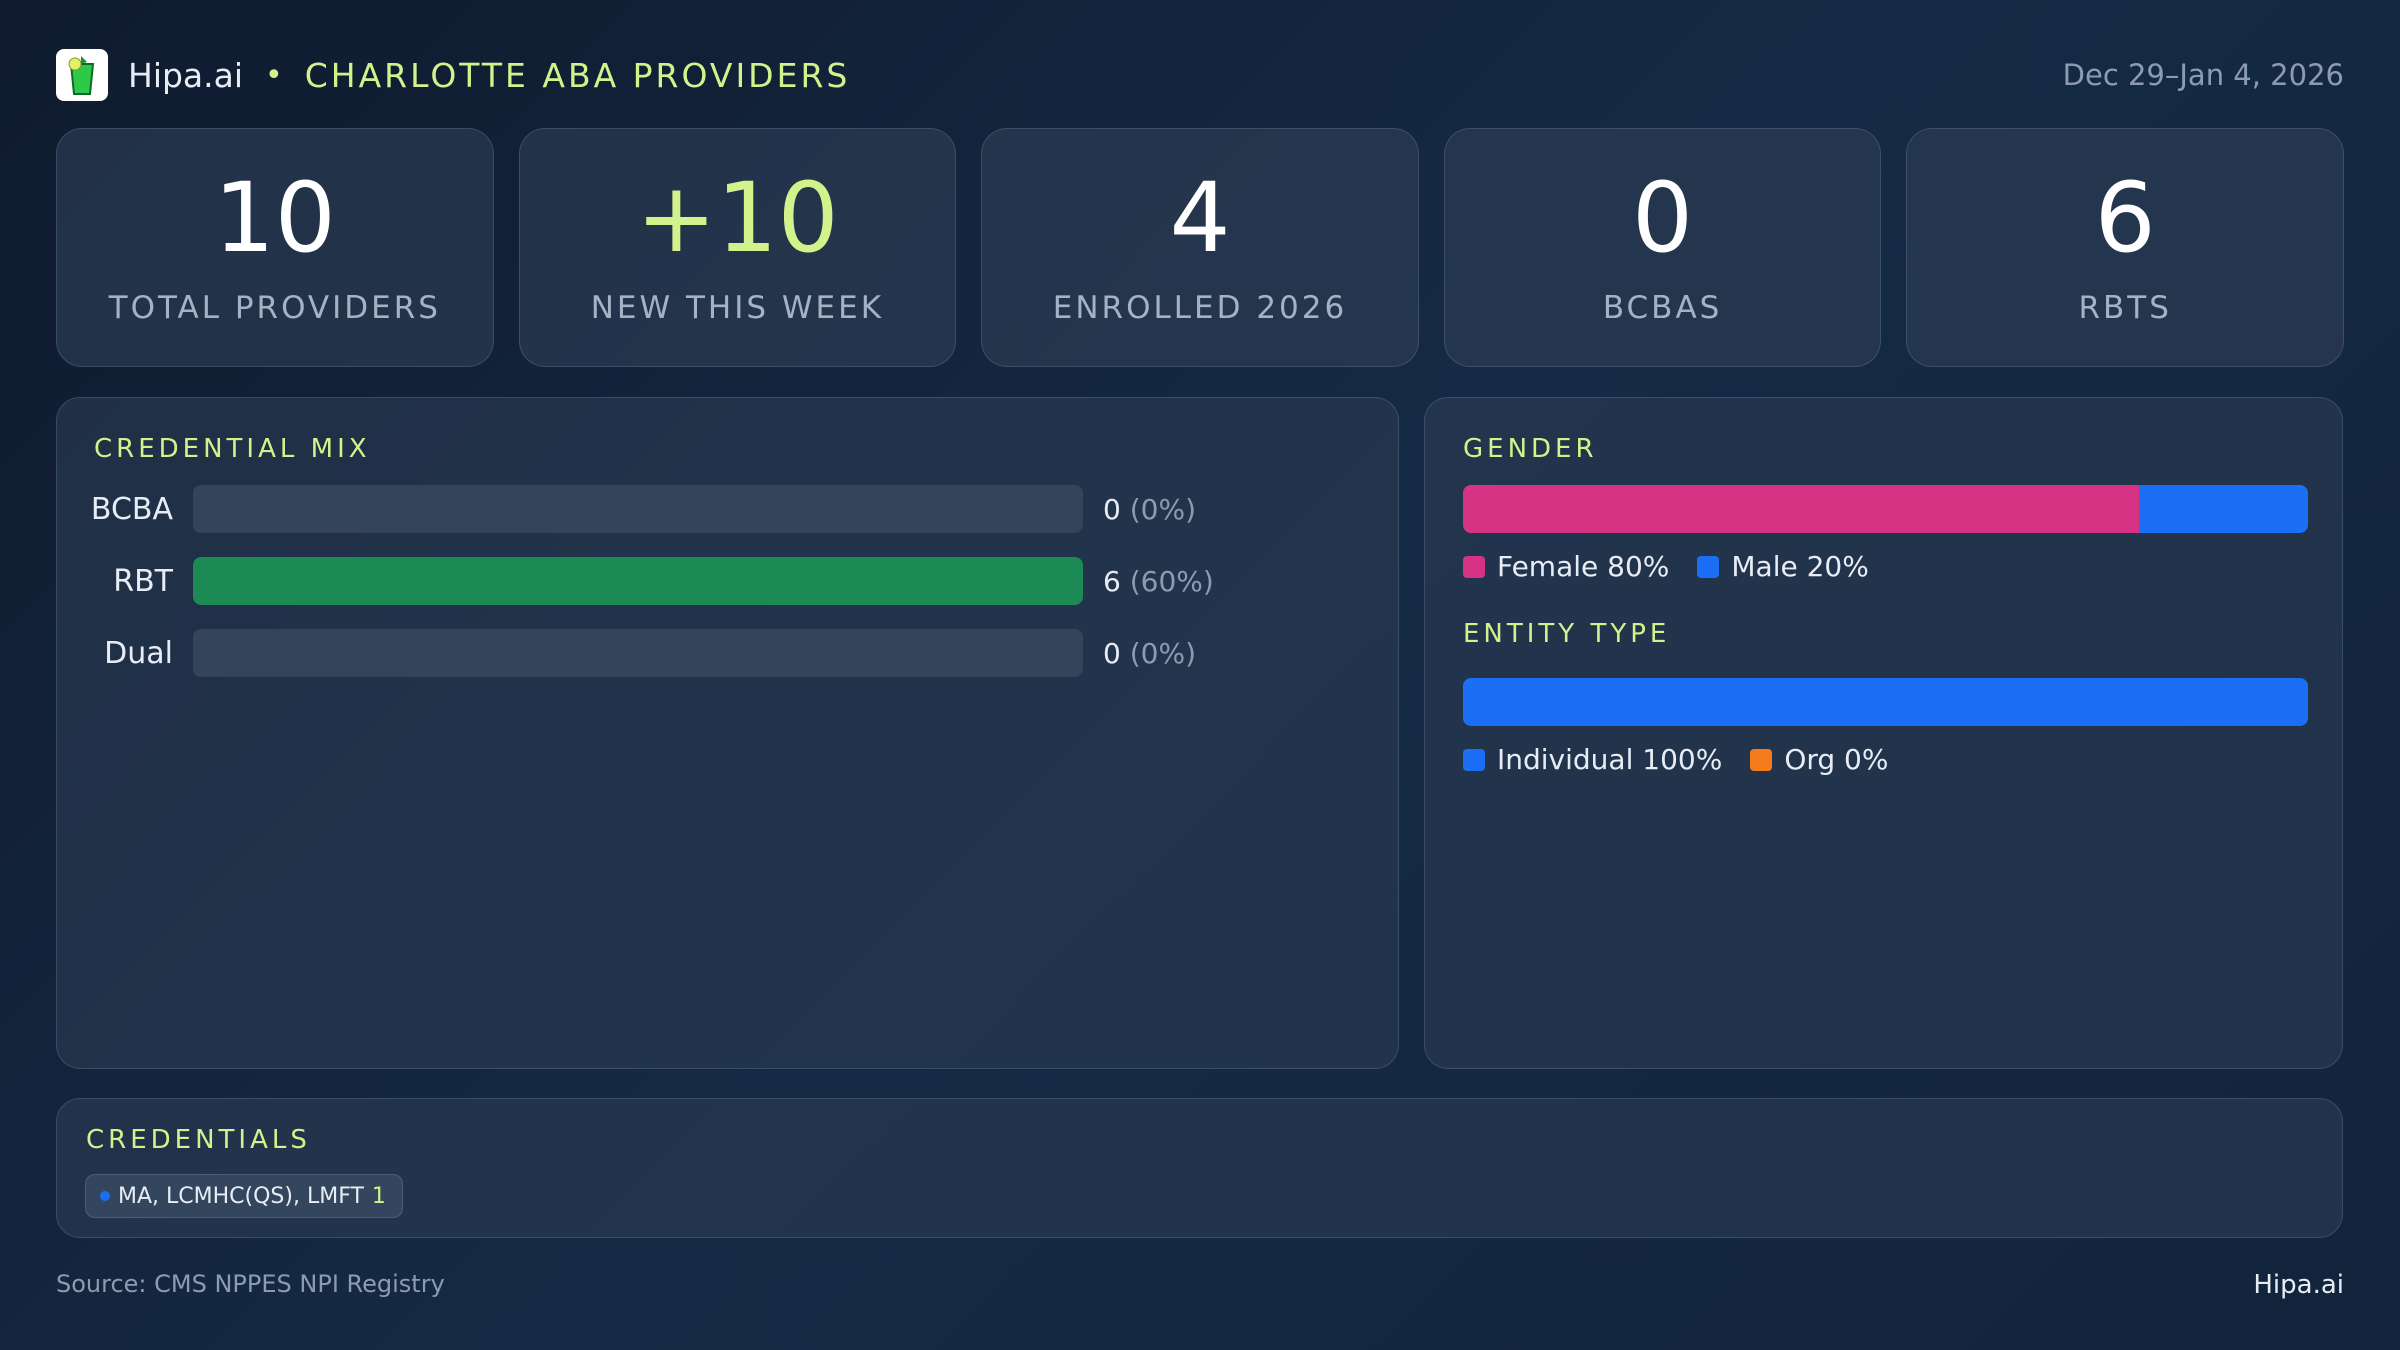 The image size is (2400, 1350). What do you see at coordinates (138, 653) in the screenshot?
I see `row-label: Dual` at bounding box center [138, 653].